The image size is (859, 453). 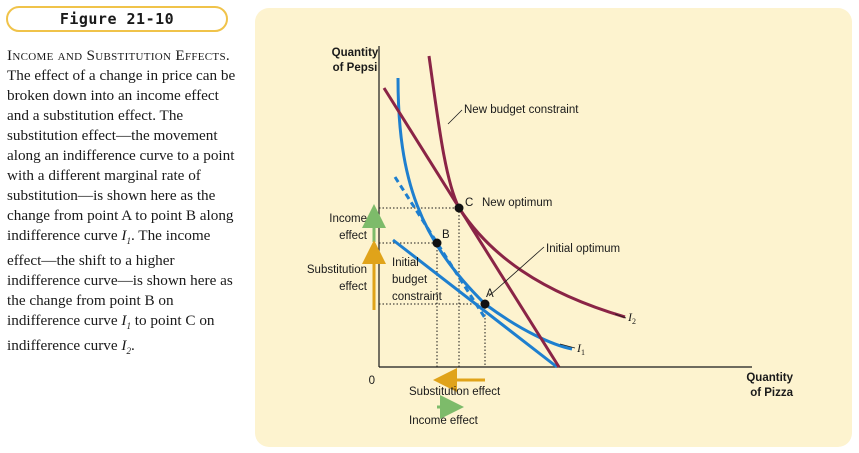 I want to click on caption-i2: I2, so click(x=126, y=347).